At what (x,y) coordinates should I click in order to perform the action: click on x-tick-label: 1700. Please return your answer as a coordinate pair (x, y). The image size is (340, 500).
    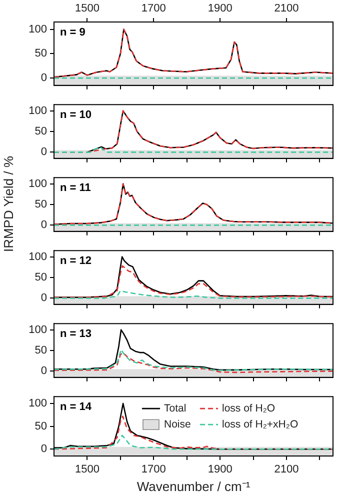
    Looking at the image, I should click on (153, 470).